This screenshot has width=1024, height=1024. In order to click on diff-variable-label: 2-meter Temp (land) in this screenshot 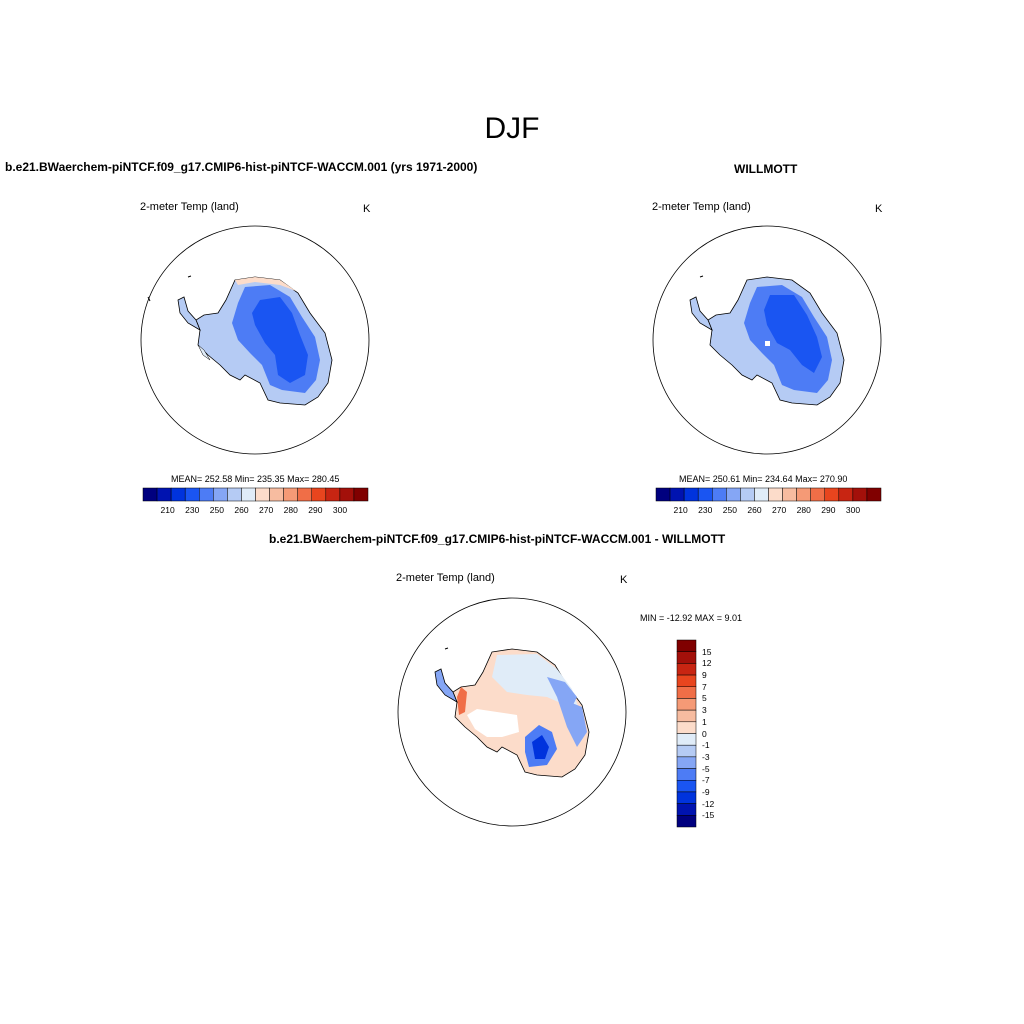, I will do `click(445, 578)`.